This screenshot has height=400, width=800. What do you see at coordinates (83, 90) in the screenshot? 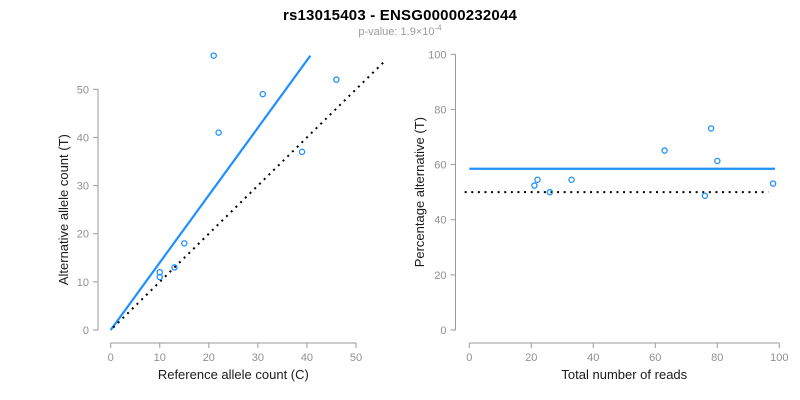
I see `allele-count-scatter-y-tick-label: 50` at bounding box center [83, 90].